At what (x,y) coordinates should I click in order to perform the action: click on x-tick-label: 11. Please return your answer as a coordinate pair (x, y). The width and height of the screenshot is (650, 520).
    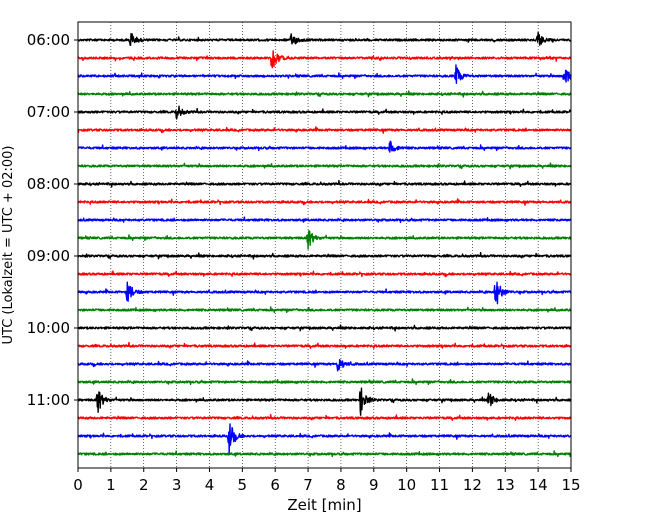
    Looking at the image, I should click on (439, 485).